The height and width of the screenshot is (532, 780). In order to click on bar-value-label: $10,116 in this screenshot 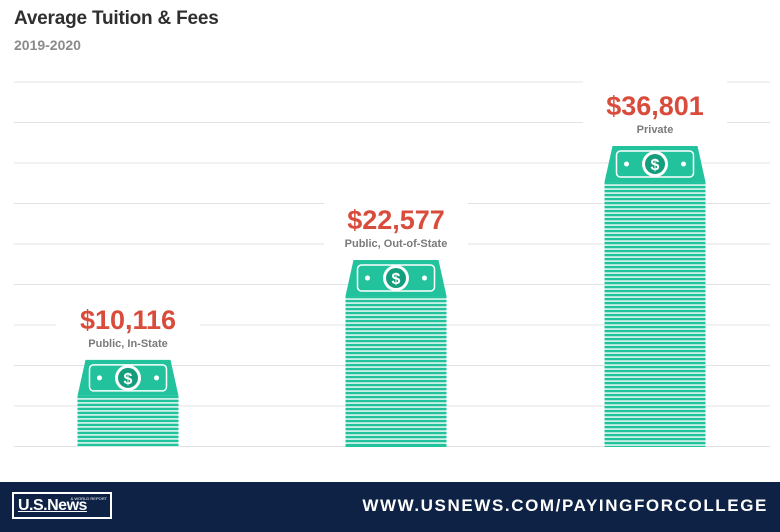, I will do `click(128, 320)`.